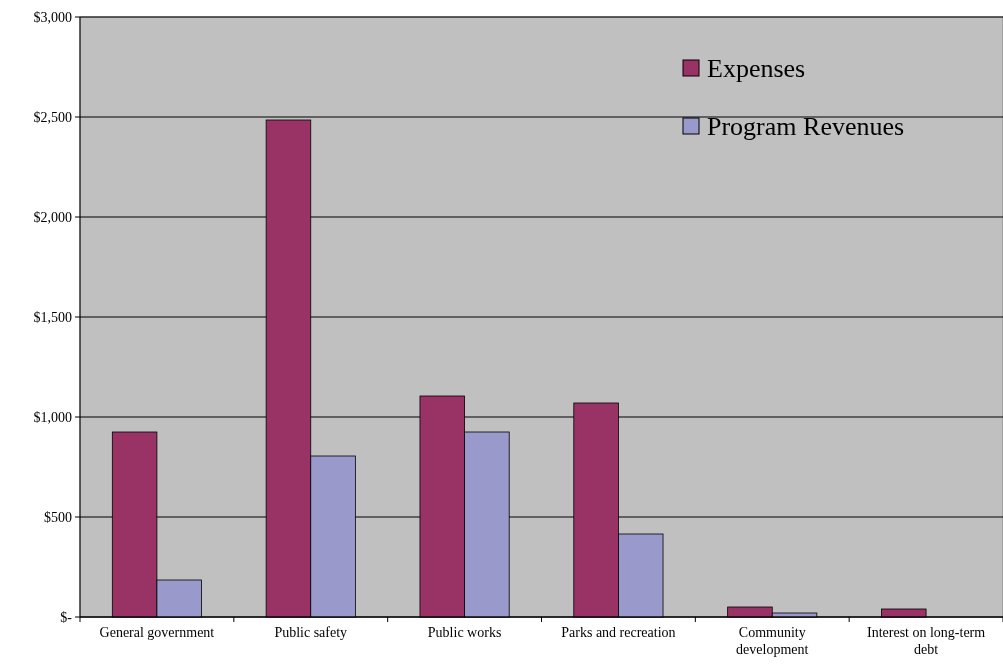 The width and height of the screenshot is (1003, 667). Describe the element at coordinates (52, 117) in the screenshot. I see `y-tick-label: $2,500` at that location.